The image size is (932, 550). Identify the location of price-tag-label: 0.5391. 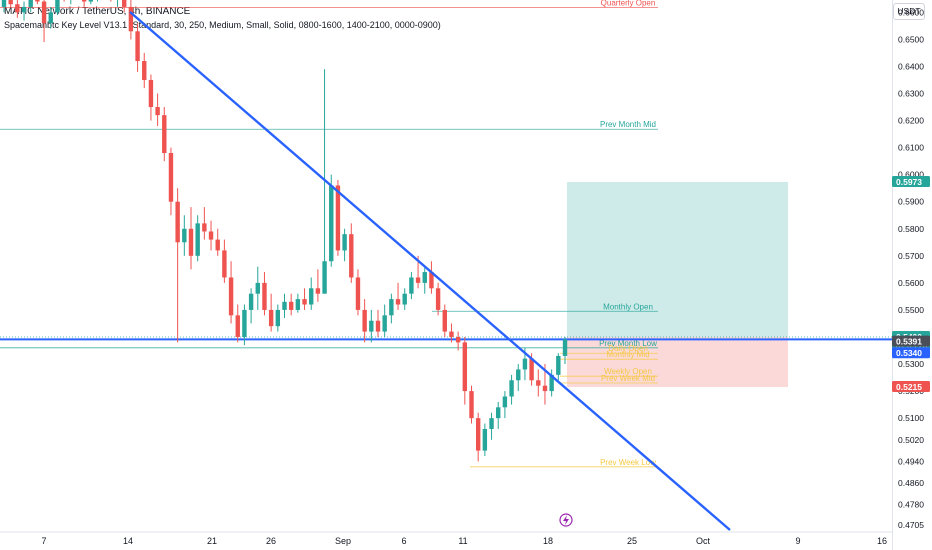
(909, 342).